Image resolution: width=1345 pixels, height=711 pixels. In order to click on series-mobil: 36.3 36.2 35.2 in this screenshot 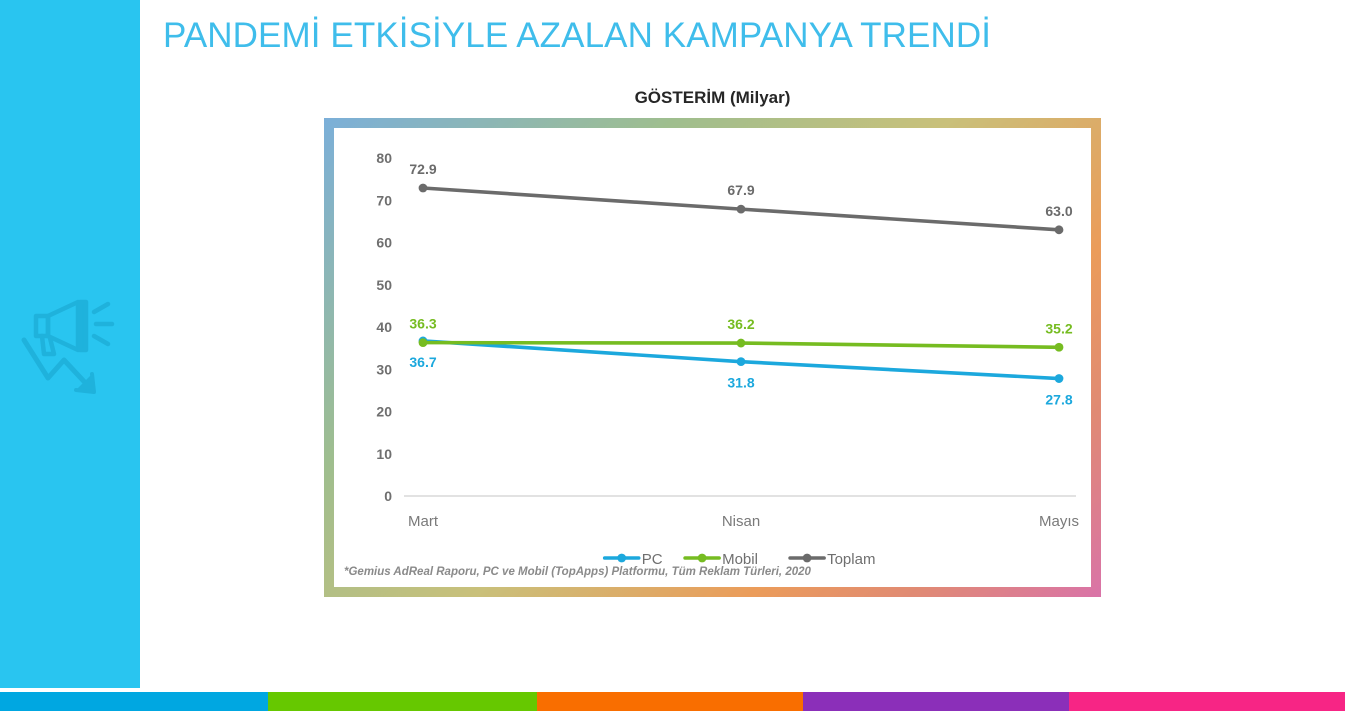, I will do `click(741, 334)`.